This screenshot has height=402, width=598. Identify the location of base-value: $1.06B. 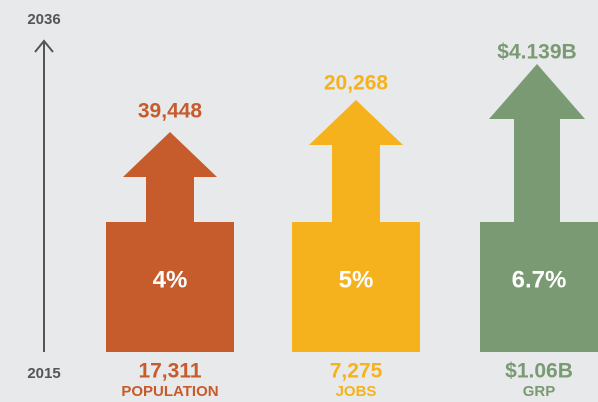
(539, 371).